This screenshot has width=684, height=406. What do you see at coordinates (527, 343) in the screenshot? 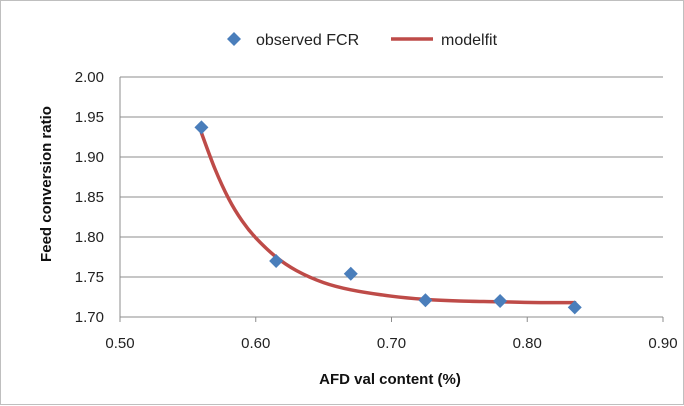
I see `x-tick-label: 0.80` at bounding box center [527, 343].